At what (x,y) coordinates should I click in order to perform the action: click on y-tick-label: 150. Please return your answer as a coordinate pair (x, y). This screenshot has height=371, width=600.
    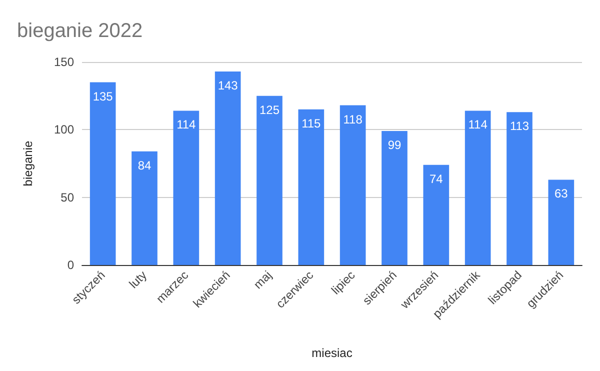
    Looking at the image, I should click on (64, 62).